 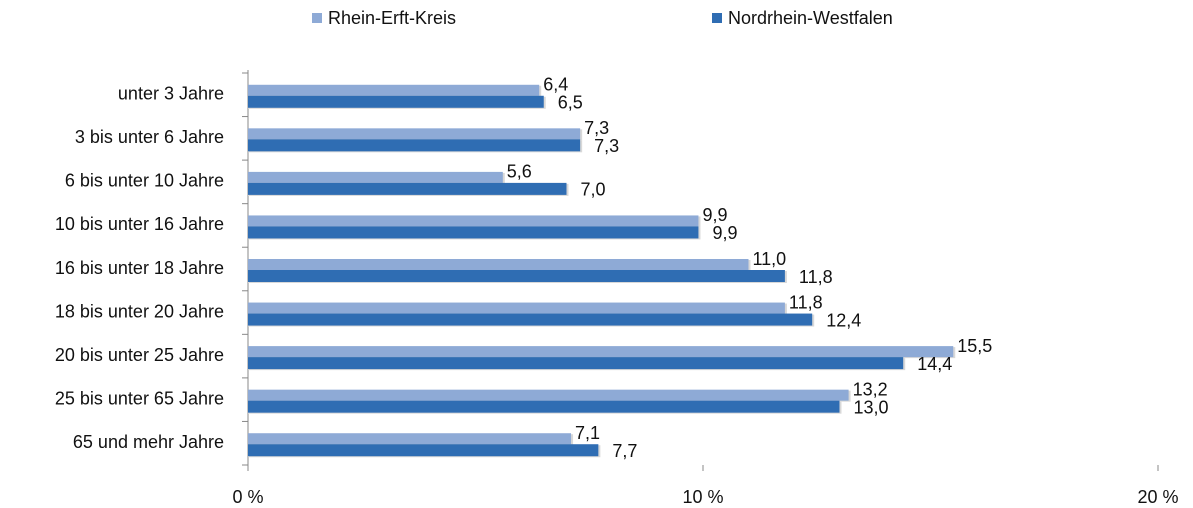 I want to click on value-label: 13,0, so click(x=871, y=407).